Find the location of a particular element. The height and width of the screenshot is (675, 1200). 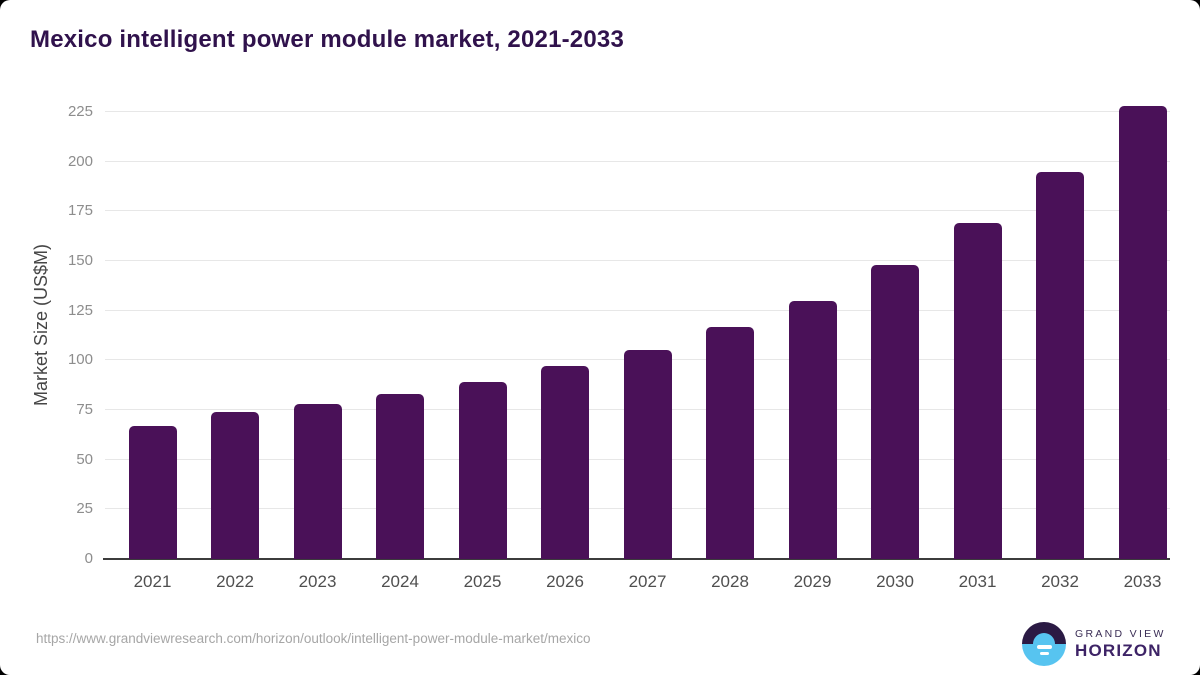

logo-brand-name: GRAND VIEW is located at coordinates (1120, 633).